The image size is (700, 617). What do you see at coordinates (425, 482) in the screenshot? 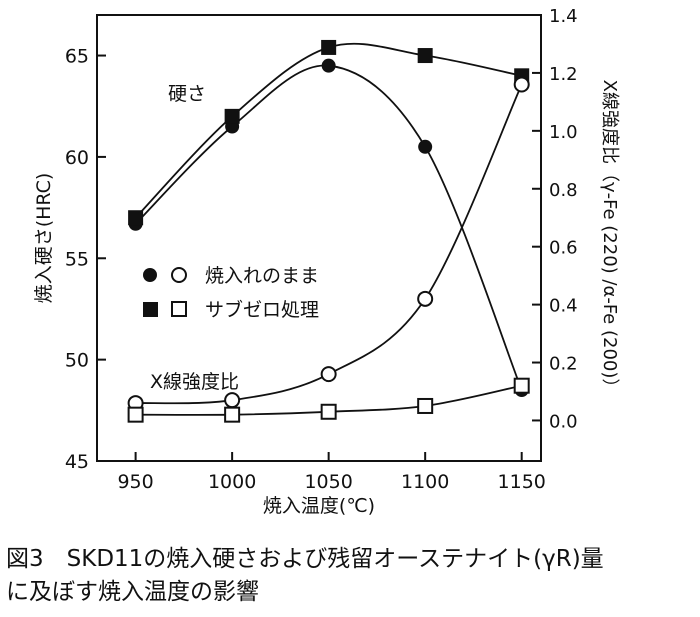
I see `x-tick-label: 1100` at bounding box center [425, 482].